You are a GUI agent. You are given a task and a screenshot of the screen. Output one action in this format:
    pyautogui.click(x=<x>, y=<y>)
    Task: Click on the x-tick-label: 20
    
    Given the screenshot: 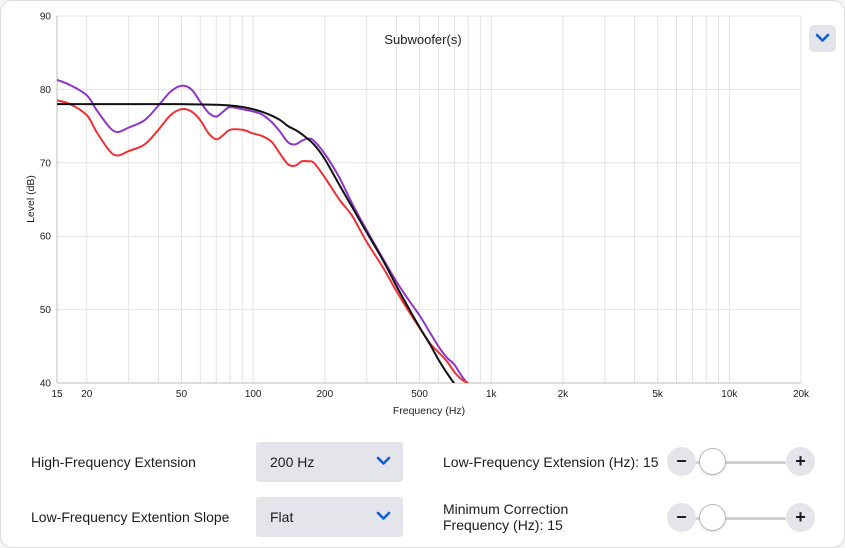 What is the action you would take?
    pyautogui.click(x=87, y=394)
    